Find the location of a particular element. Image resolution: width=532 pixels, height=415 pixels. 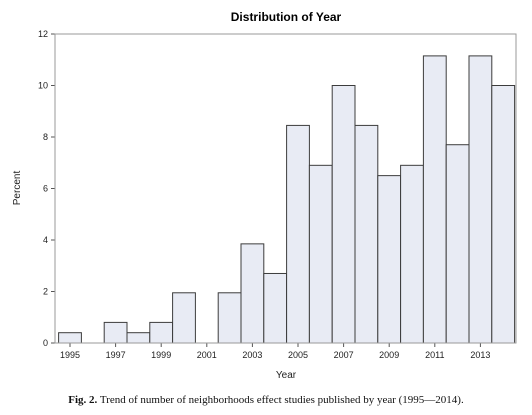

x-tick-label: 2007 is located at coordinates (344, 355).